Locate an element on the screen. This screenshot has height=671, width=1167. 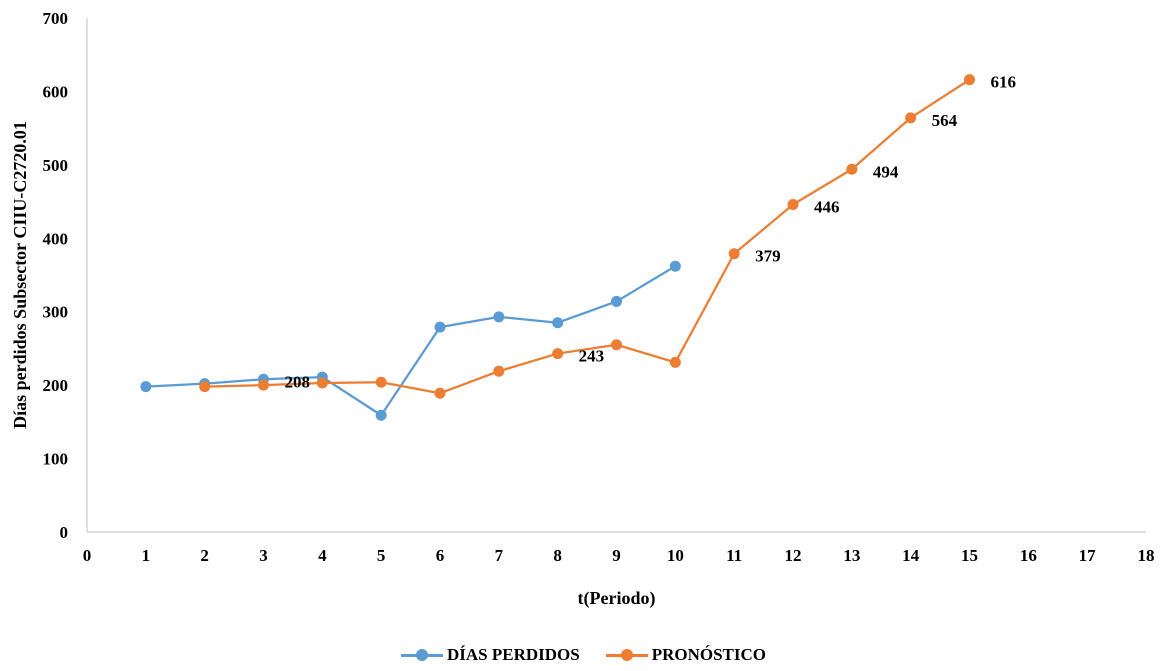
x-tick-label: 11 is located at coordinates (734, 555).